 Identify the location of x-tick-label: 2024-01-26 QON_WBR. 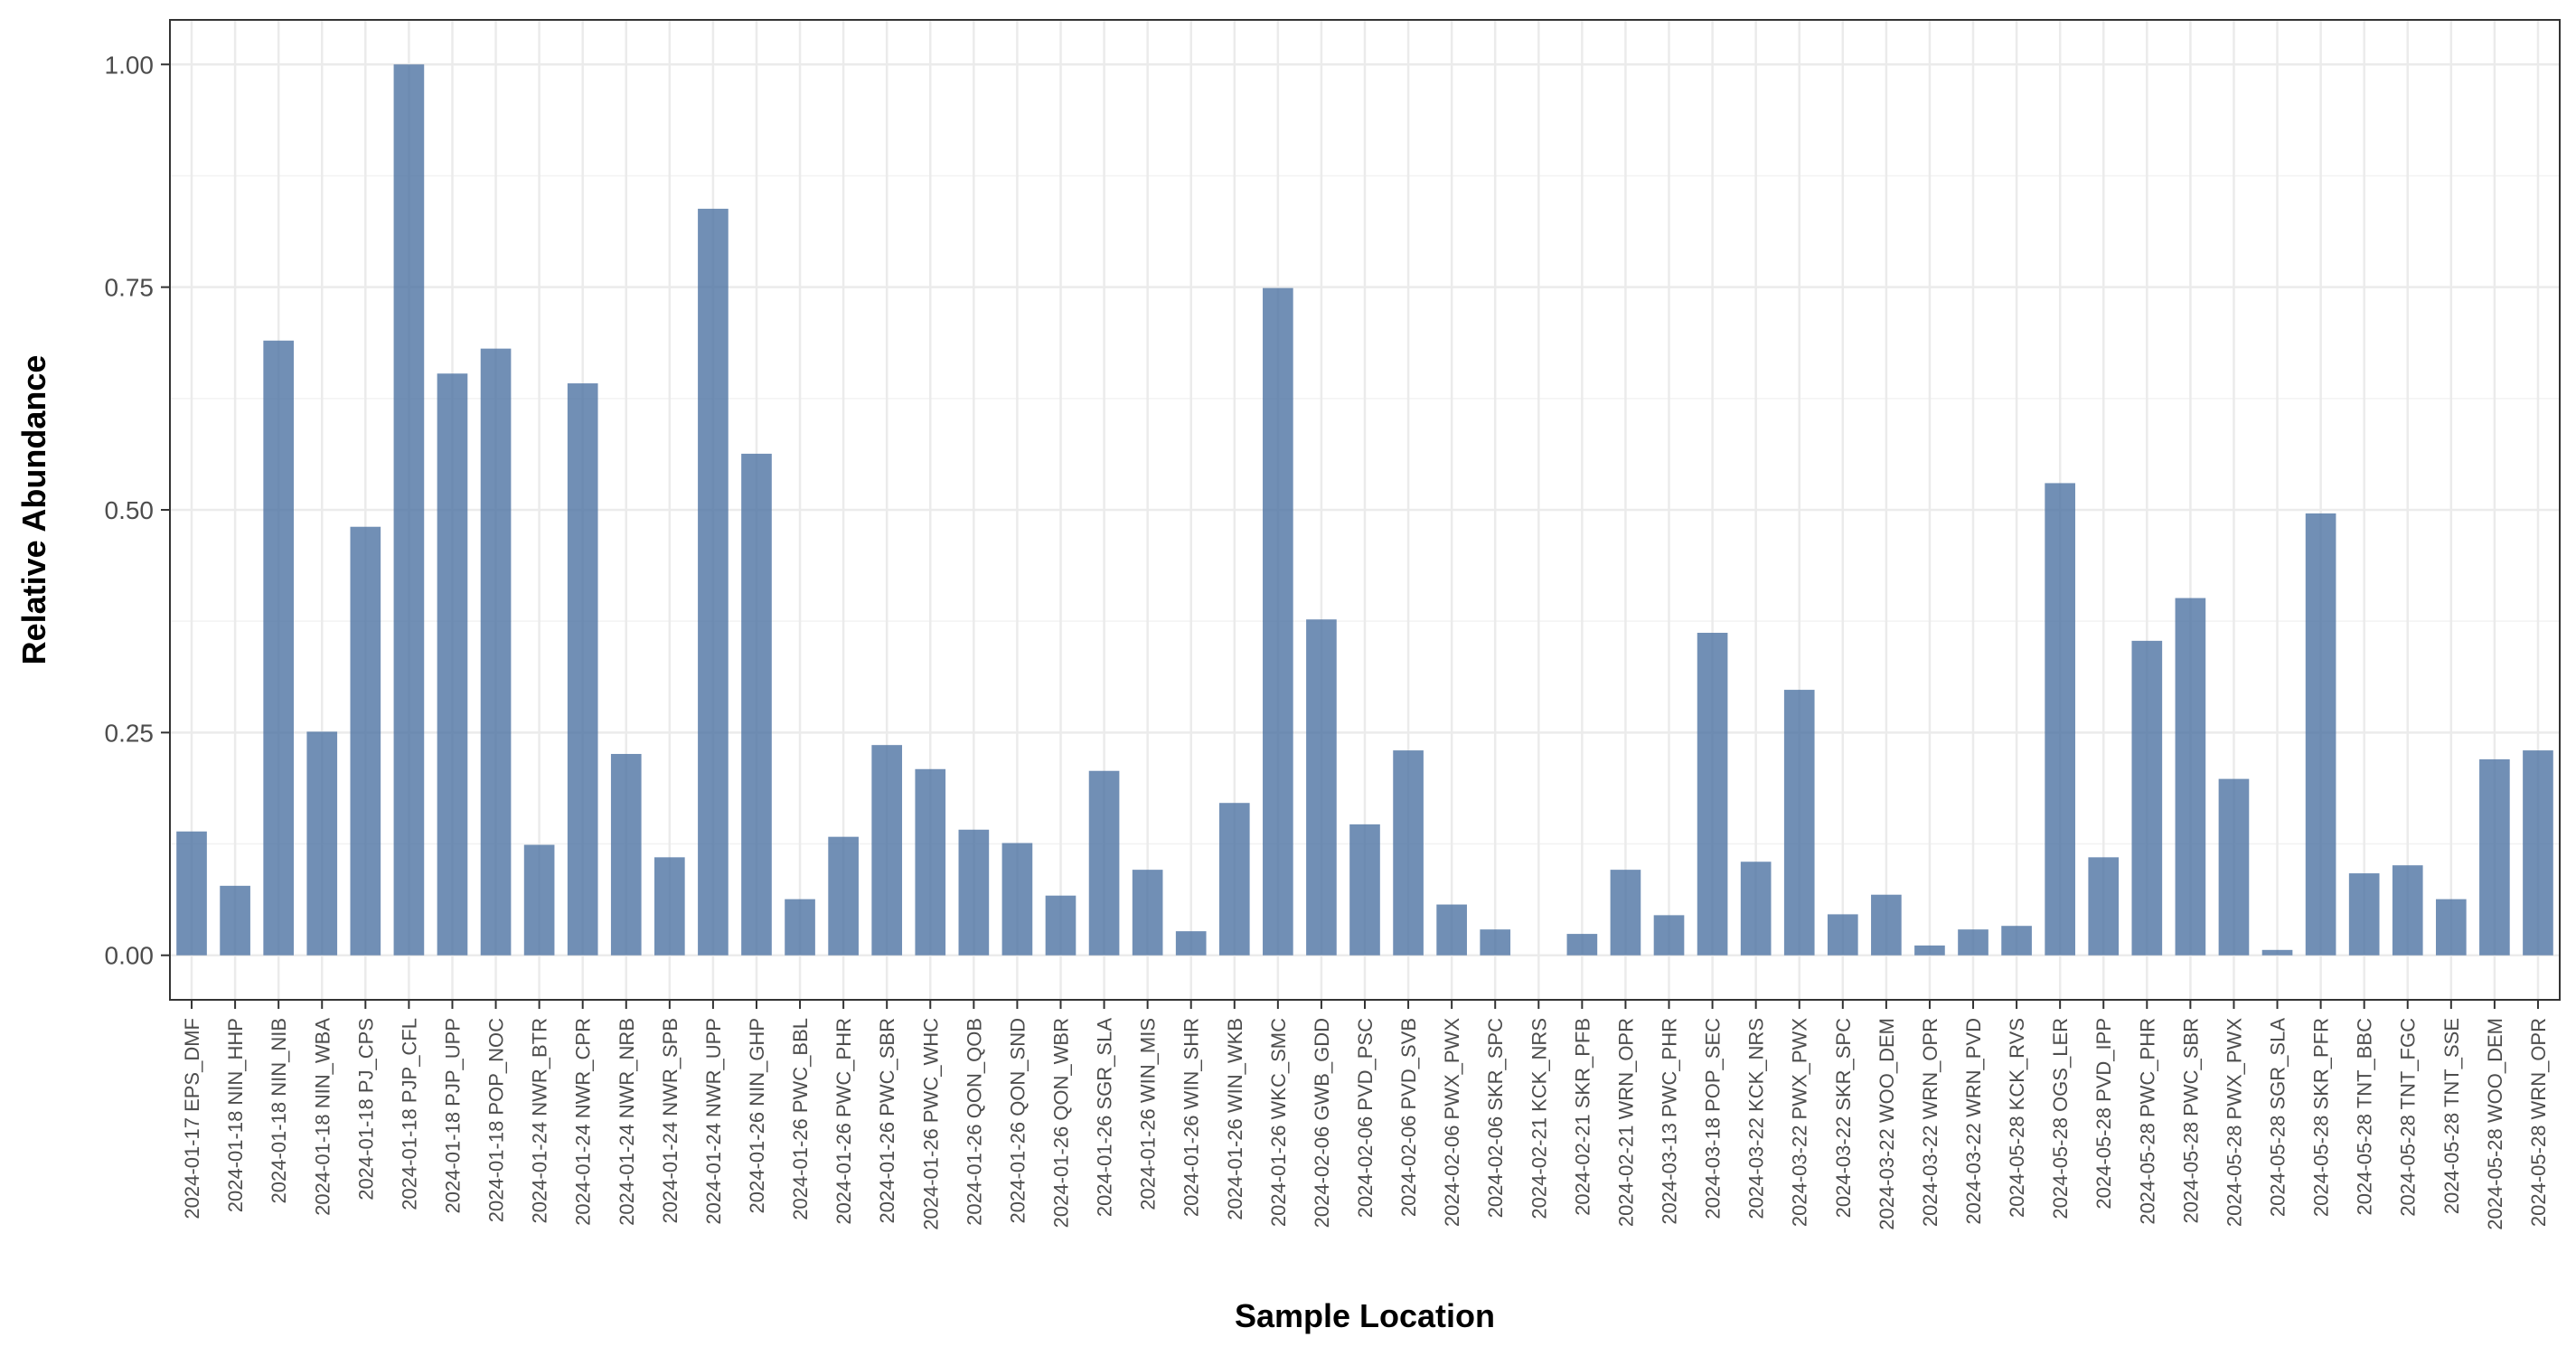
(1061, 1123).